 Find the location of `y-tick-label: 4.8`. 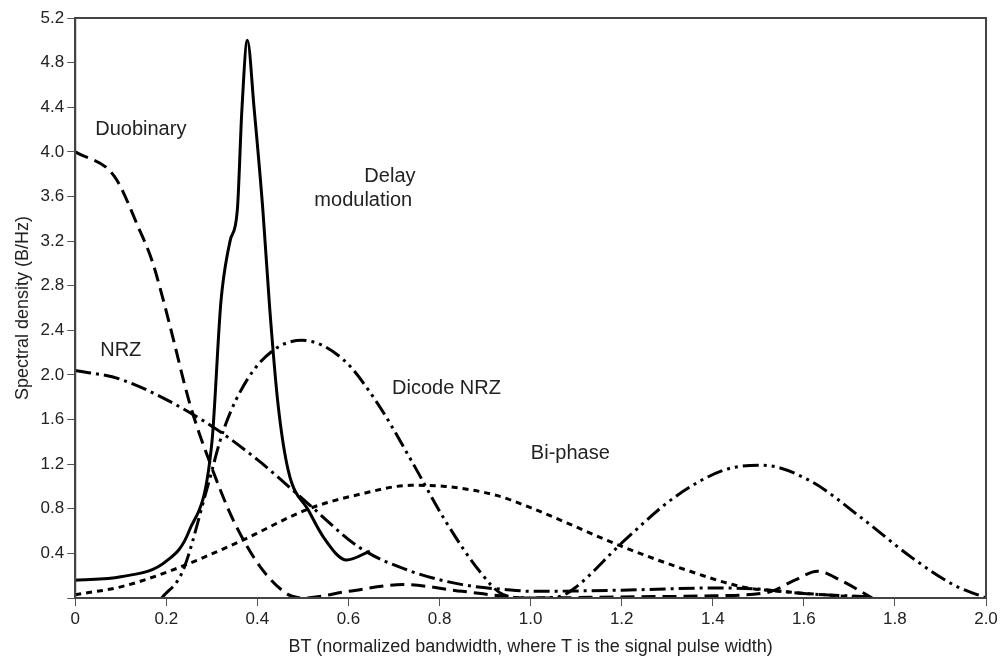

y-tick-label: 4.8 is located at coordinates (52, 62).